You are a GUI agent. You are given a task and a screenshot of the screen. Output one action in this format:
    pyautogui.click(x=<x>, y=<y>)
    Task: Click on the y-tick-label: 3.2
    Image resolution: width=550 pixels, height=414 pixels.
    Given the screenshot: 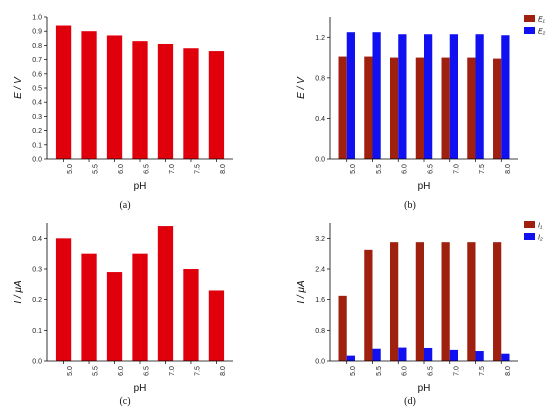 What is the action you would take?
    pyautogui.click(x=320, y=239)
    